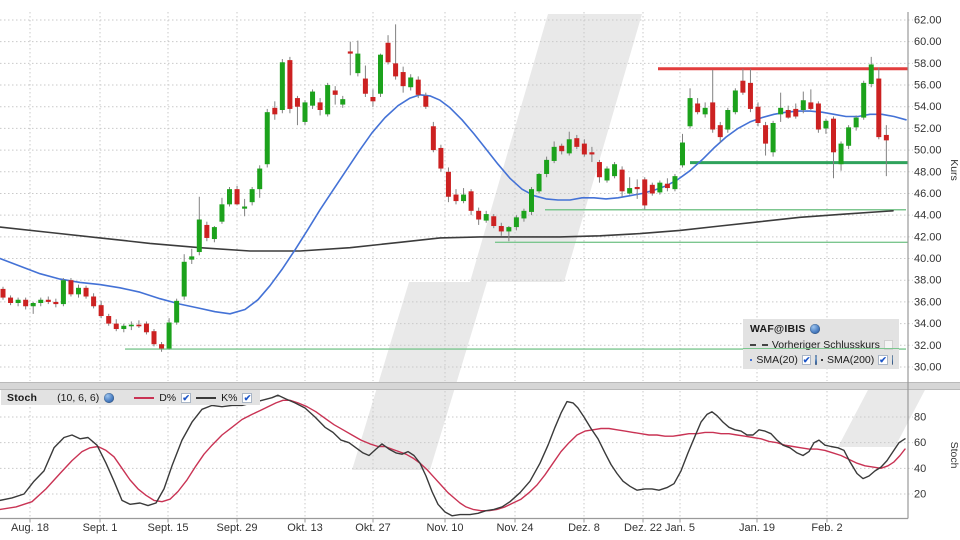 Image resolution: width=960 pixels, height=540 pixels. What do you see at coordinates (821, 329) in the screenshot?
I see `legend-row-symbol: WAF@IBIS` at bounding box center [821, 329].